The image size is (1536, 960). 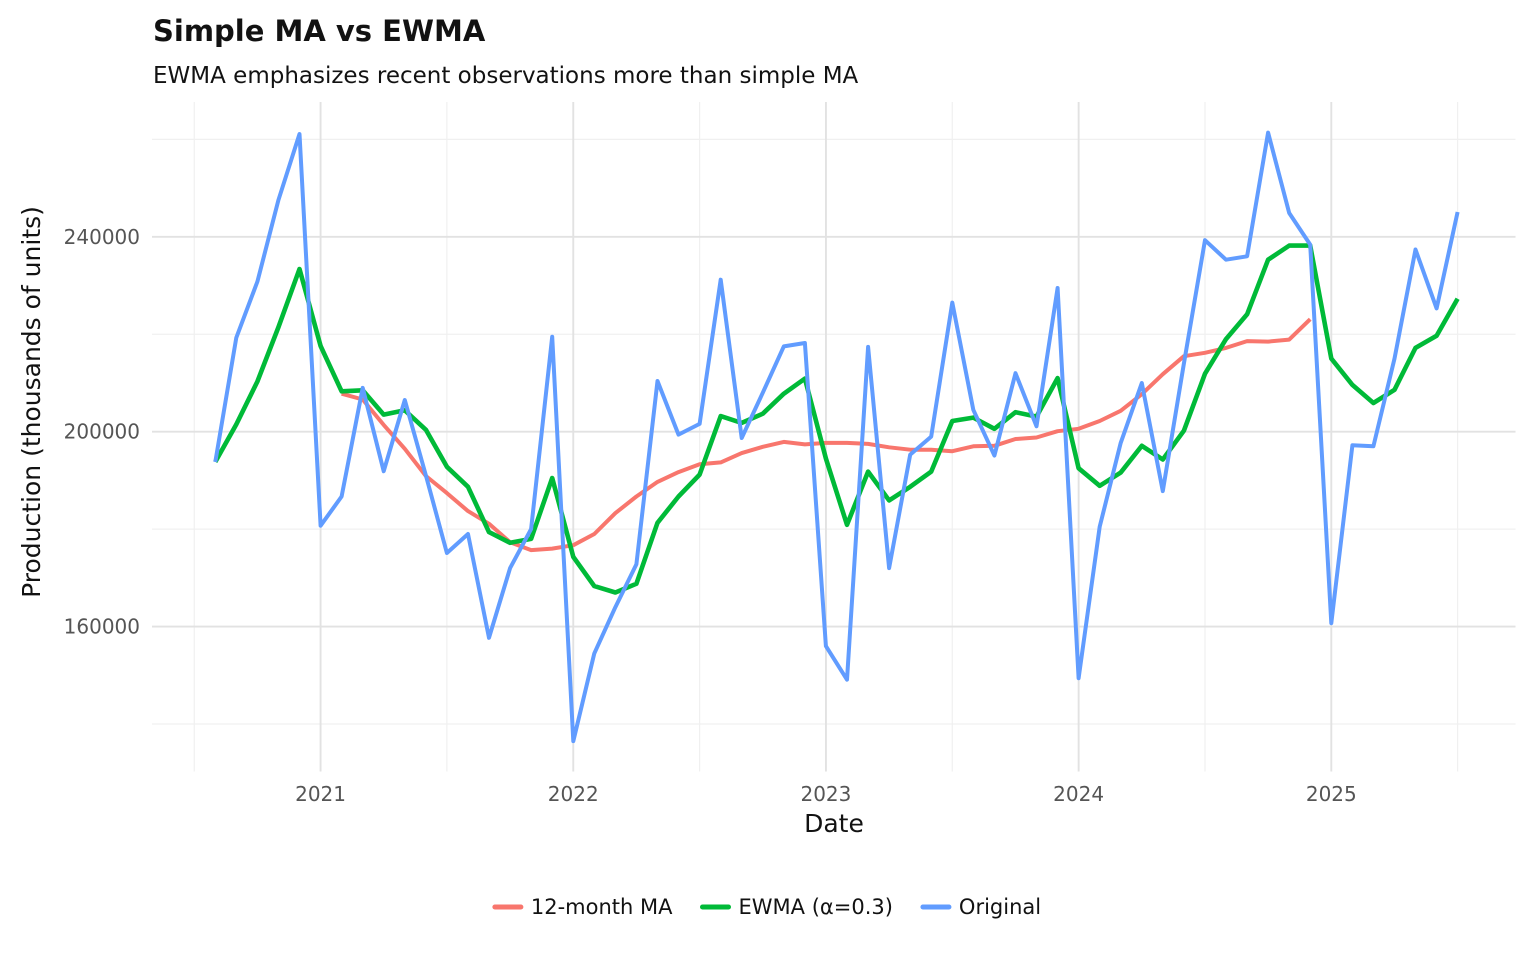 I want to click on y-tick-label: 200000, so click(x=102, y=432).